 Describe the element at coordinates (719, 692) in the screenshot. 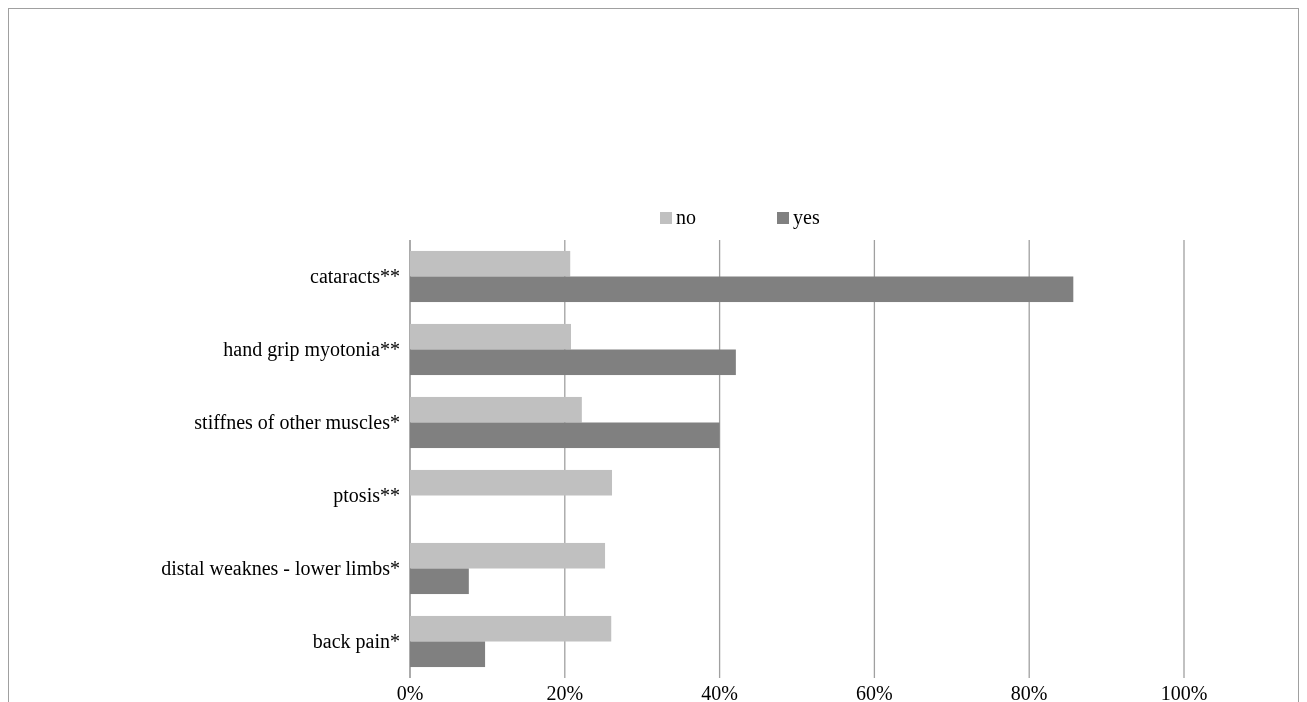

I see `x-tick-label: 40%` at that location.